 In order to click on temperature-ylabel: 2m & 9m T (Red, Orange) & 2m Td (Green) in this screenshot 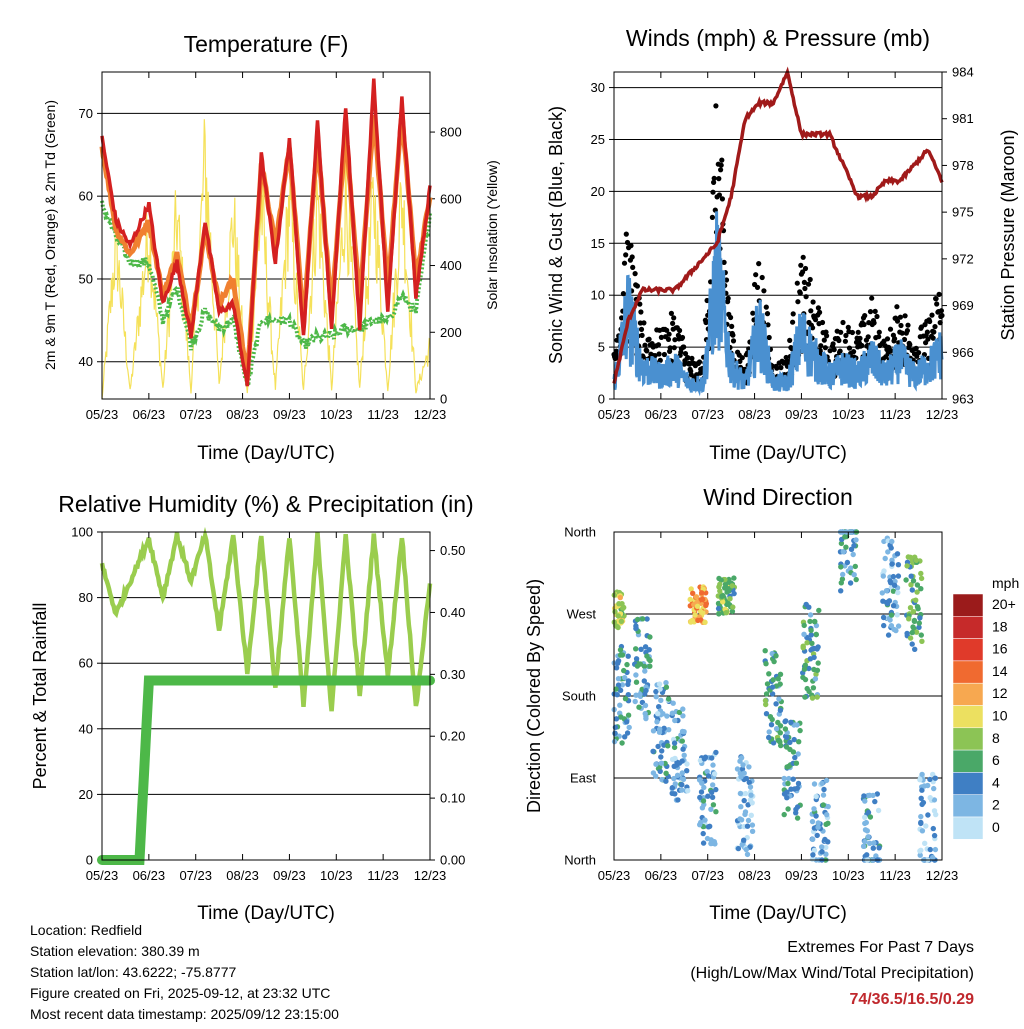, I will do `click(50, 235)`.